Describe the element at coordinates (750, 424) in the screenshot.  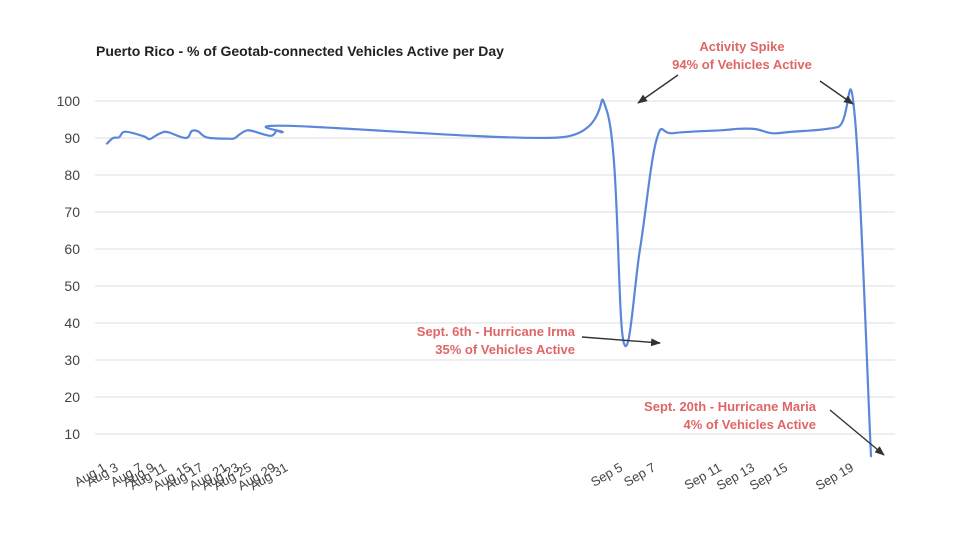
I see `annotation-maria-line2: 4% of Vehicles Active` at that location.